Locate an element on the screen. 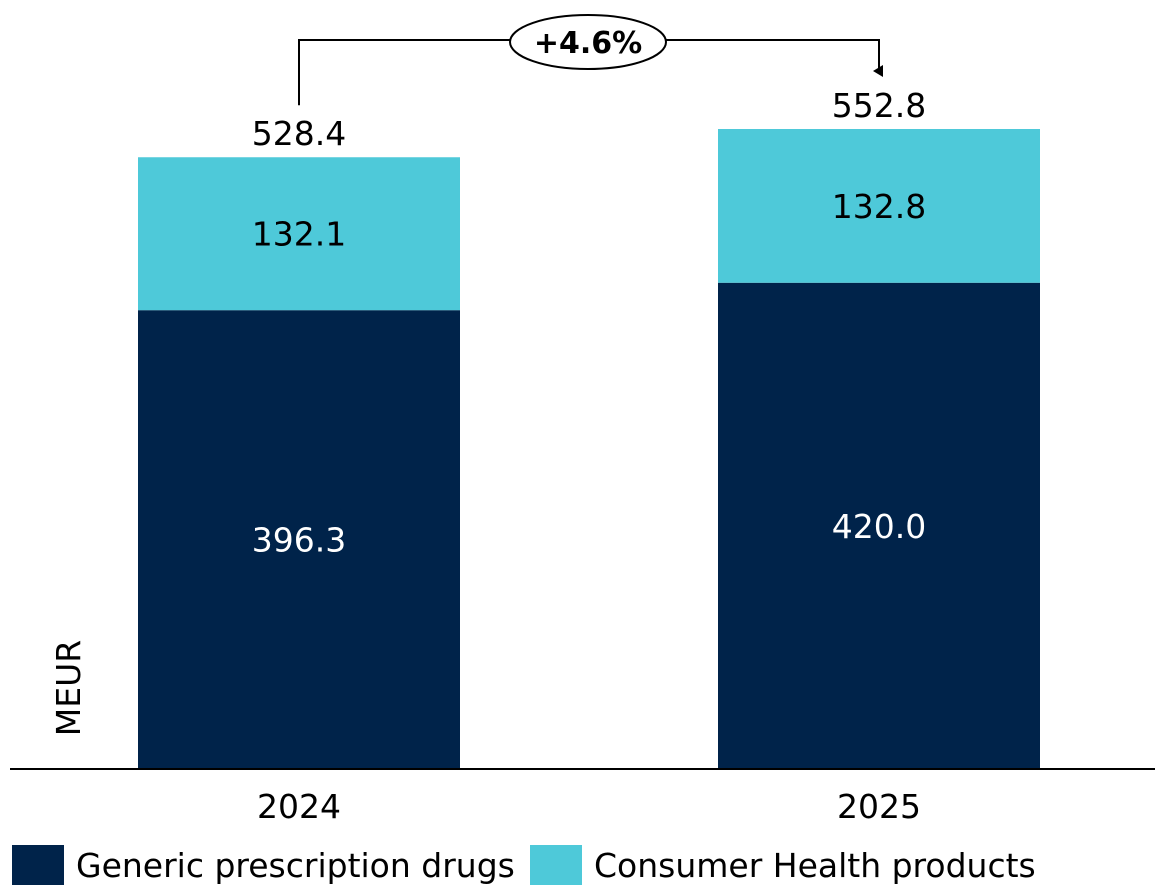  total-value-label-2025: 552.8 is located at coordinates (879, 105).